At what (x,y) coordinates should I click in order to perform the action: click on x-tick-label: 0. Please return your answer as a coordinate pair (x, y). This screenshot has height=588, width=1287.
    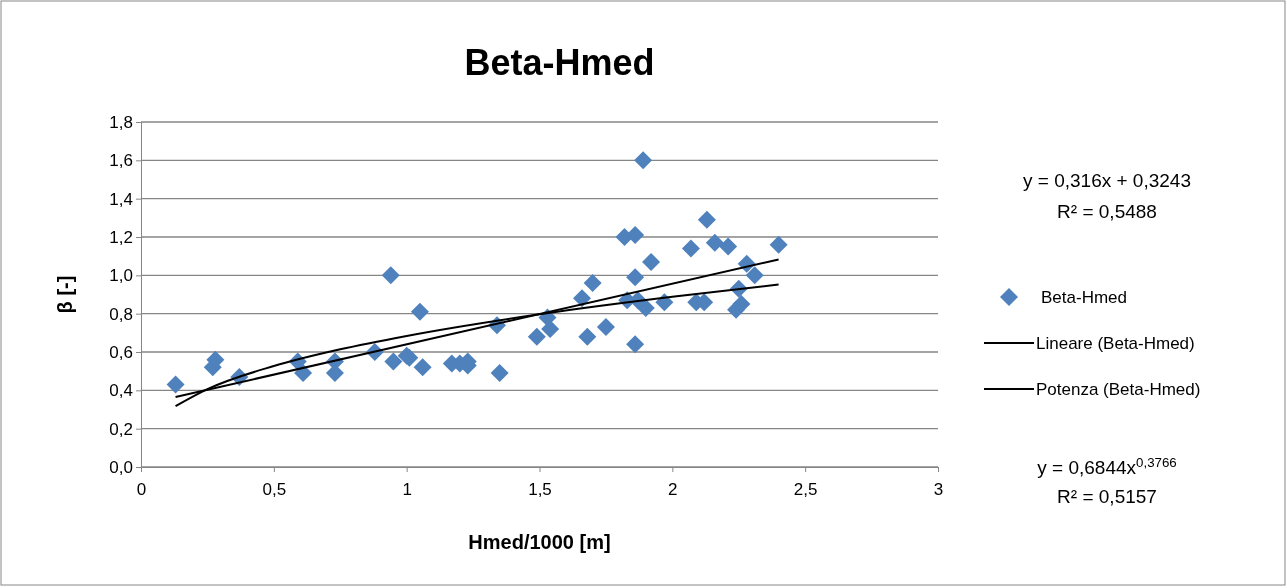
    Looking at the image, I should click on (141, 490).